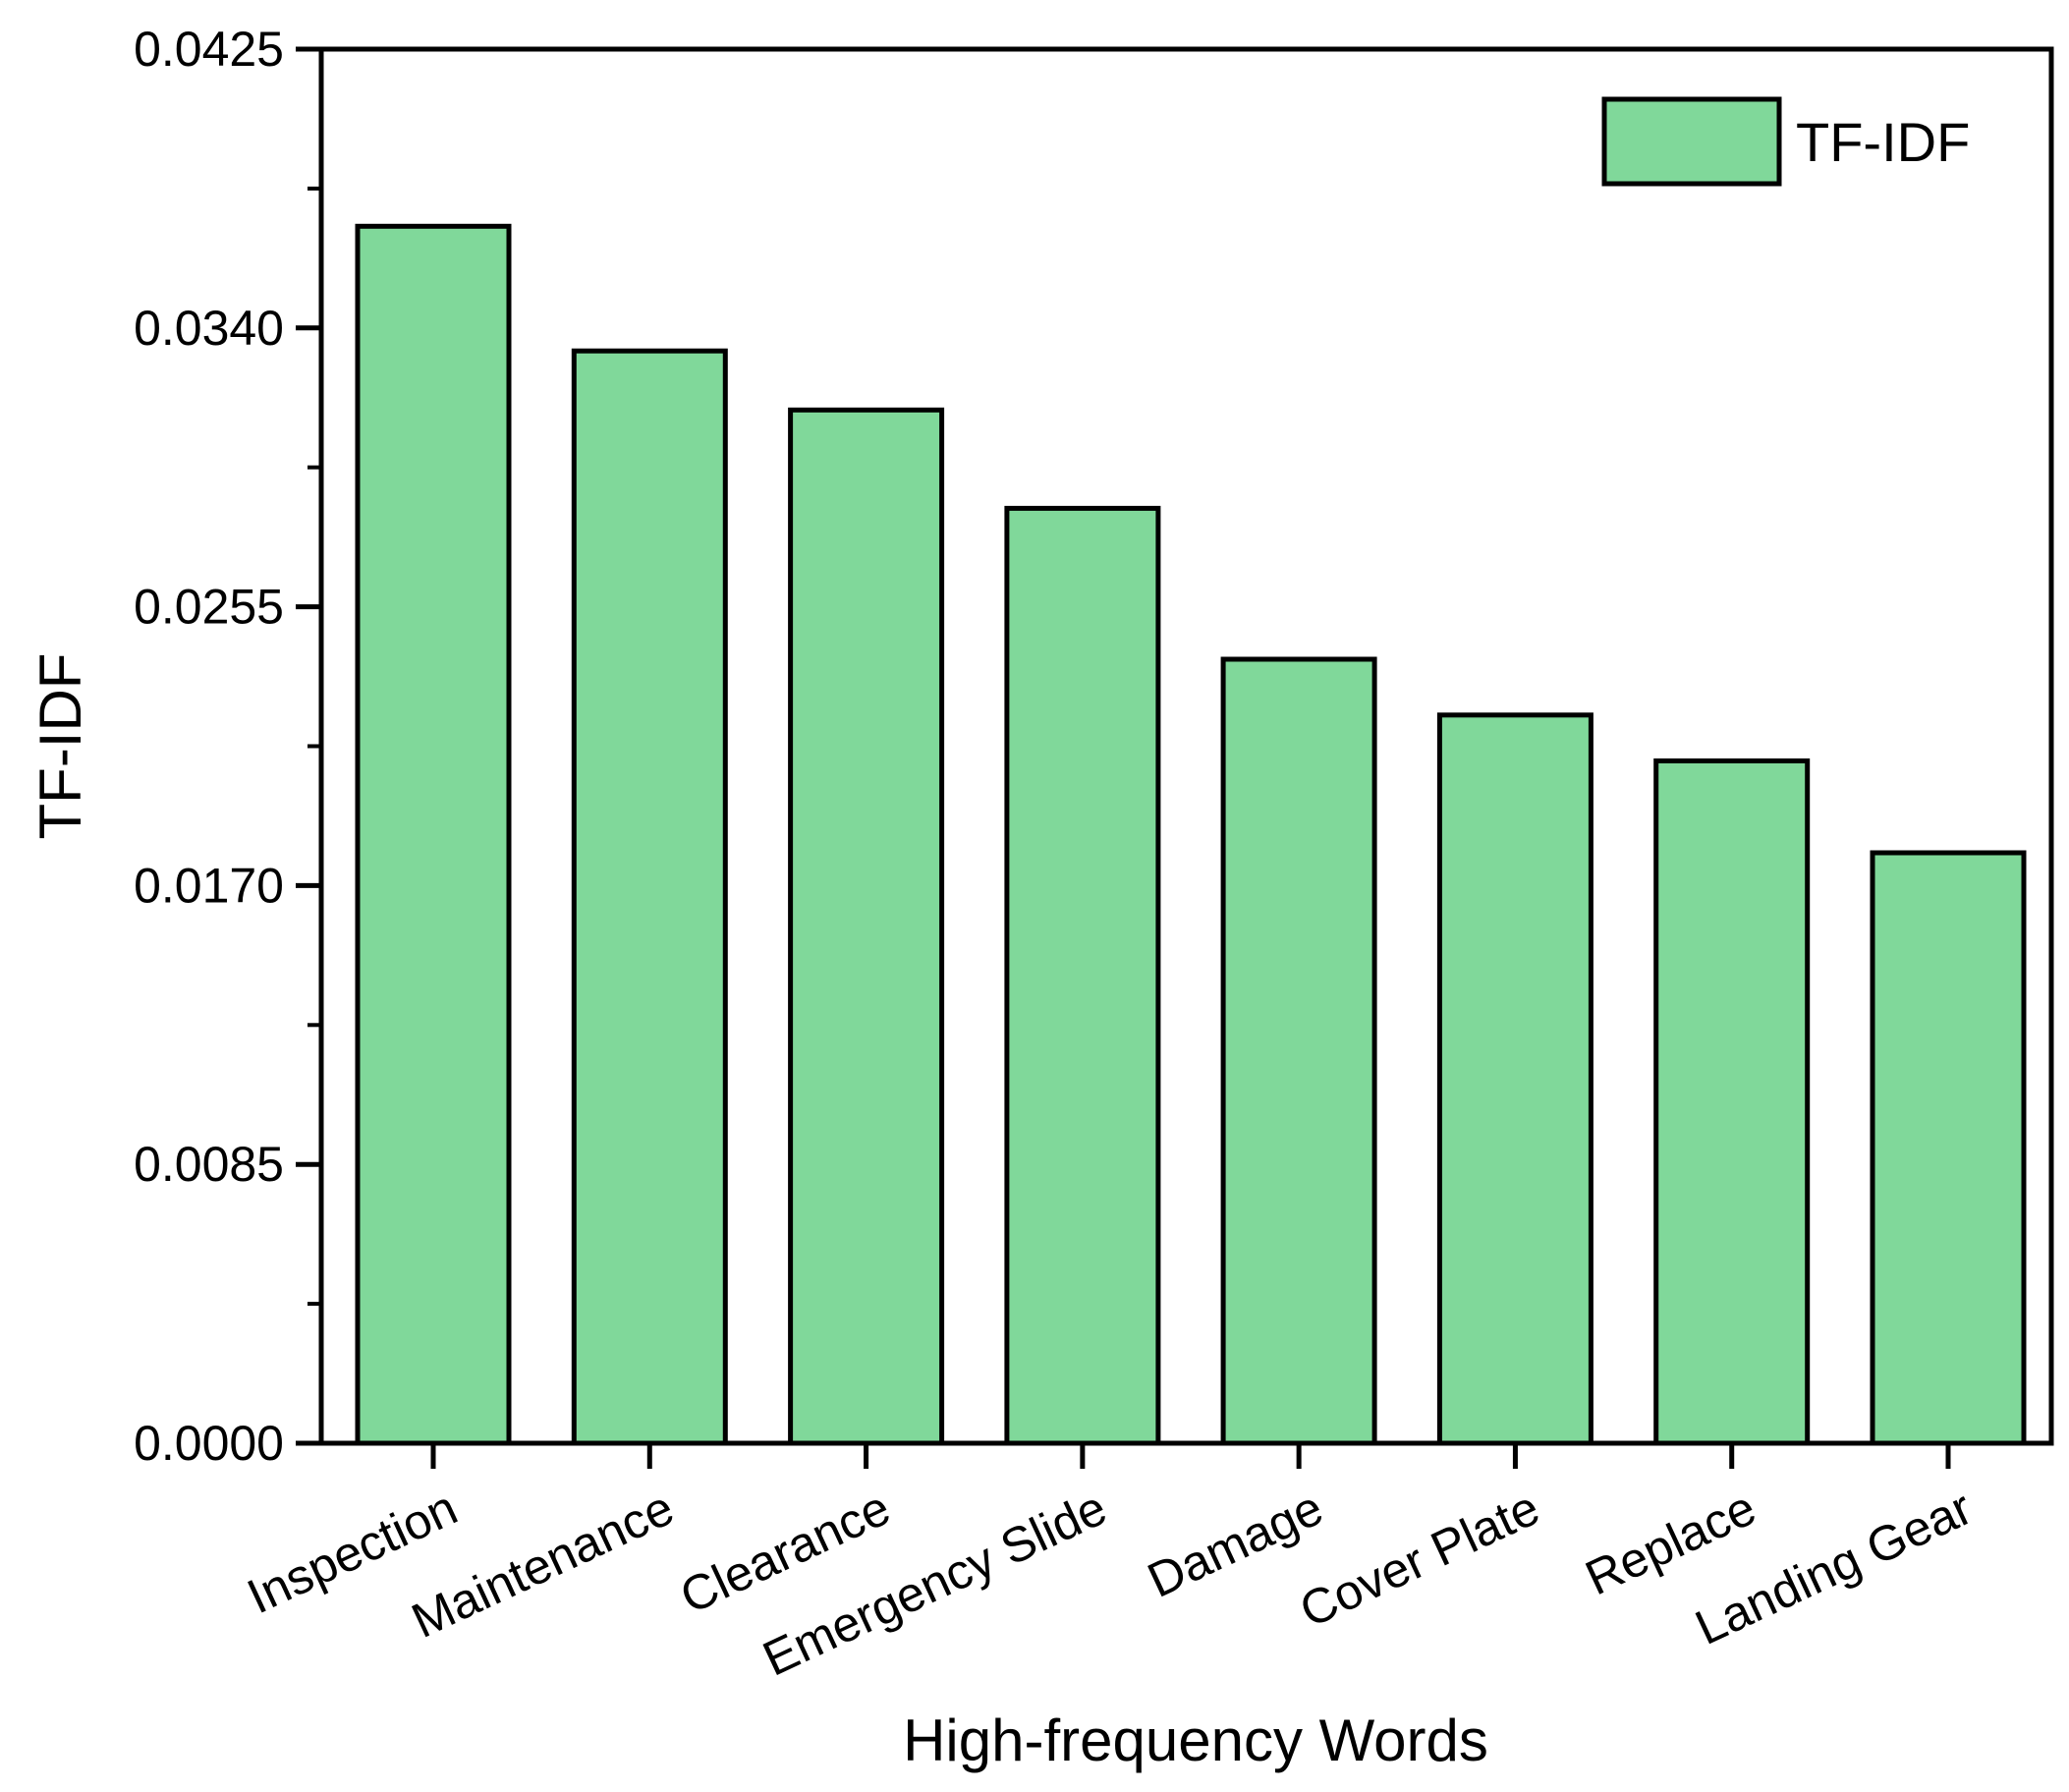  What do you see at coordinates (209, 607) in the screenshot?
I see `y-tick-label: 0.0255` at bounding box center [209, 607].